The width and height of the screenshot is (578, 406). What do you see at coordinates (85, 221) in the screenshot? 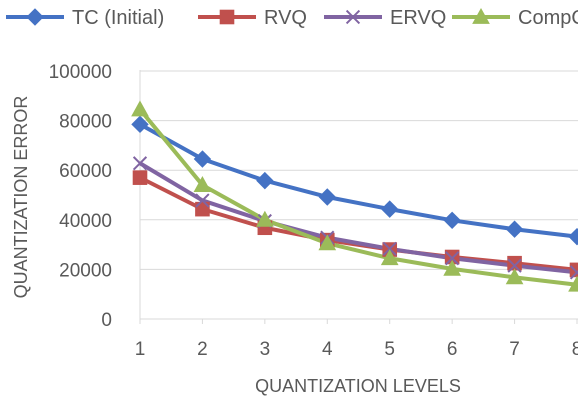
I see `y-tick-label: 40000` at bounding box center [85, 221].